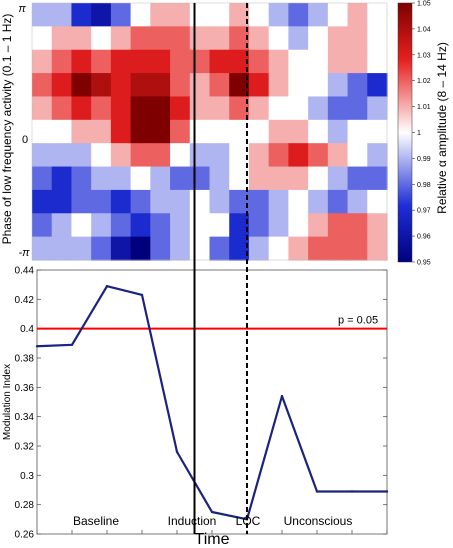 This screenshot has height=548, width=453. What do you see at coordinates (424, 159) in the screenshot?
I see `colorbar-tick-label: 0.99` at bounding box center [424, 159].